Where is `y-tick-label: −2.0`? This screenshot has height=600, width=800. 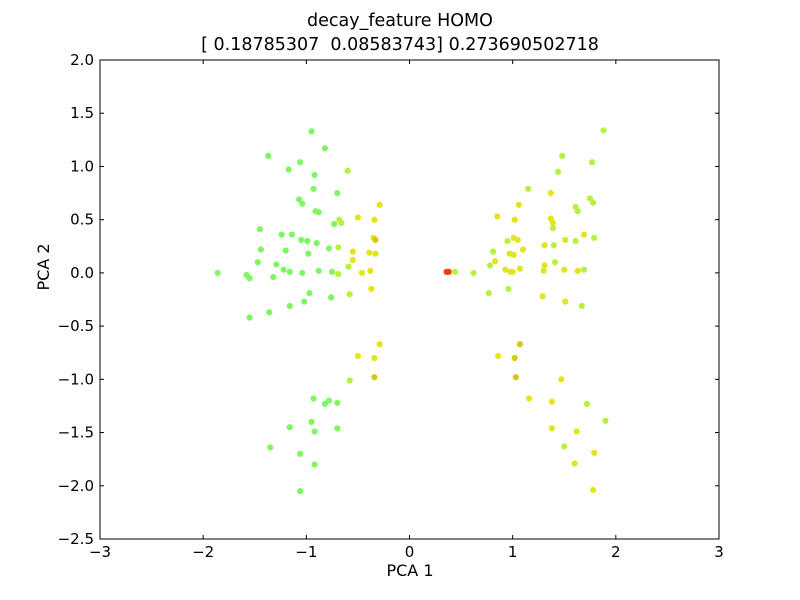
y-tick-label: −2.0 is located at coordinates (76, 486).